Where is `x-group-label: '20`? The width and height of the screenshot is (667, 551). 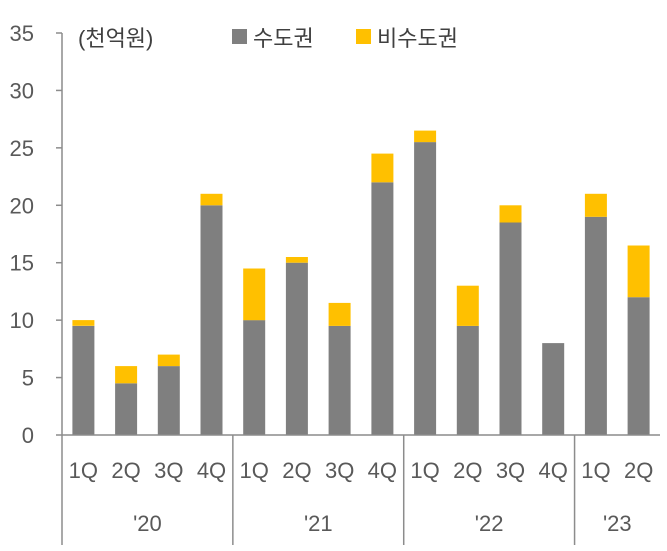
x-group-label: '20 is located at coordinates (147, 523).